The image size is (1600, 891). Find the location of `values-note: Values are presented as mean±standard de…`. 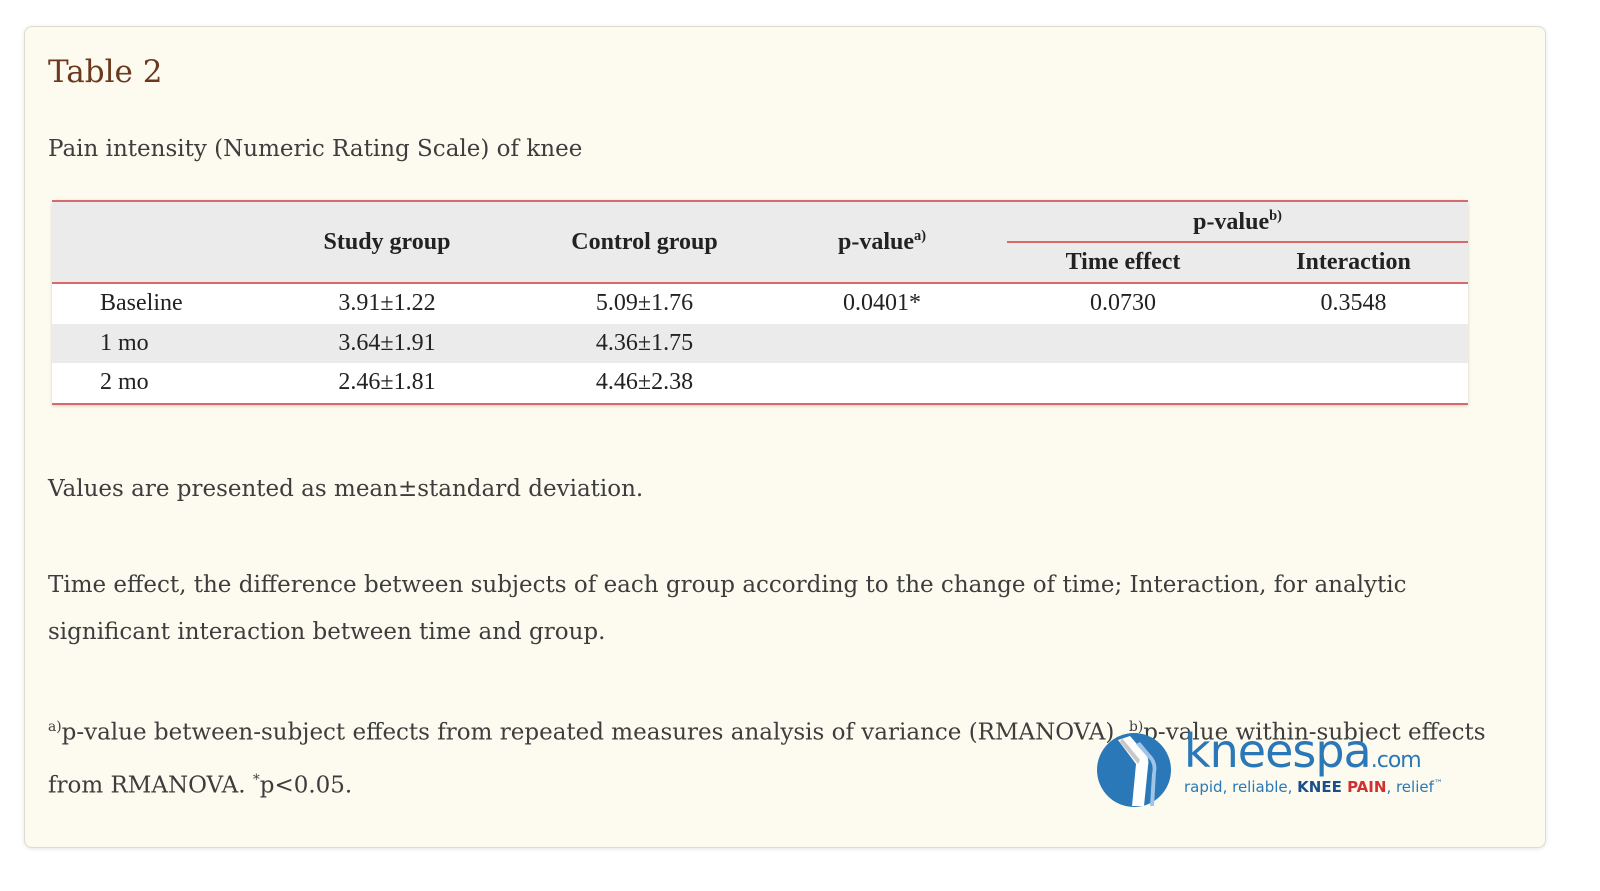

values-note: Values are presented as mean±standard de… is located at coordinates (346, 489).